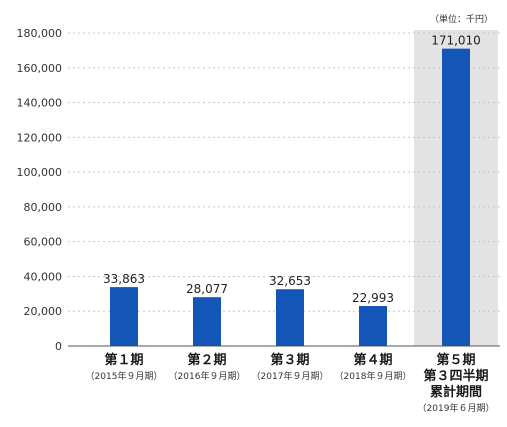 The image size is (507, 427). What do you see at coordinates (455, 376) in the screenshot?
I see `x-tick-label: 第３四半期` at bounding box center [455, 376].